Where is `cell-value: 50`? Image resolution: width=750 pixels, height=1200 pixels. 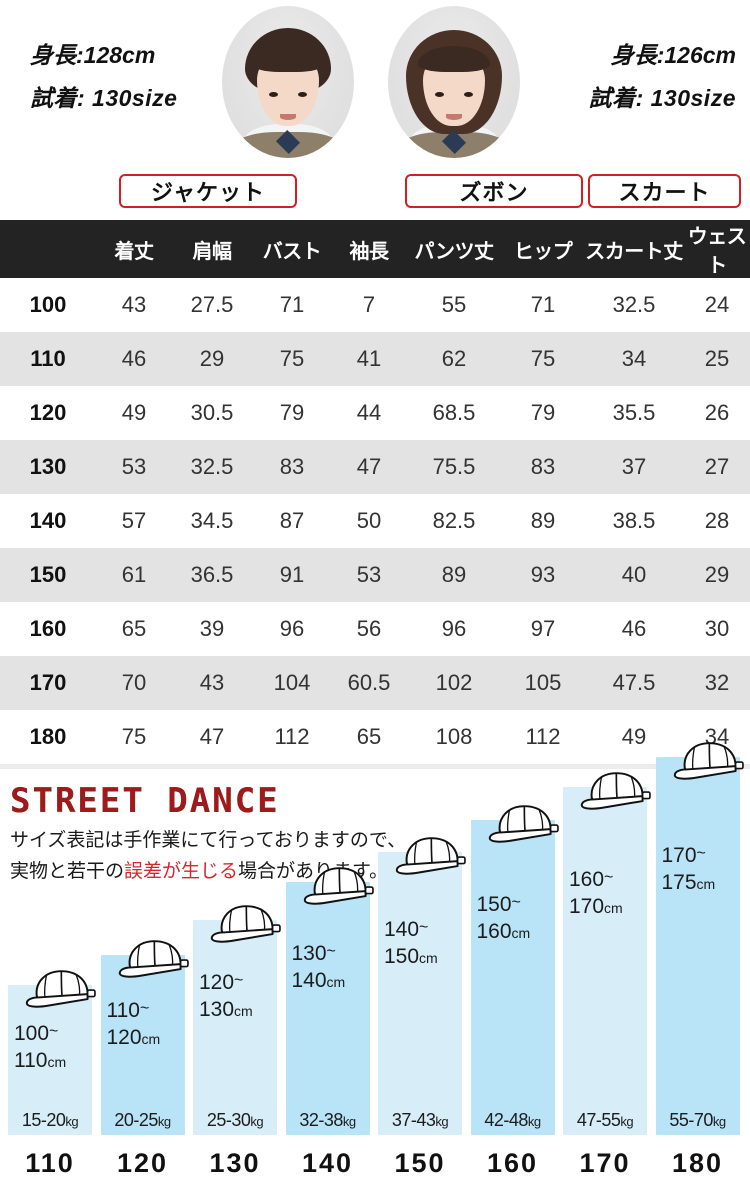 cell-value: 50 is located at coordinates (369, 520).